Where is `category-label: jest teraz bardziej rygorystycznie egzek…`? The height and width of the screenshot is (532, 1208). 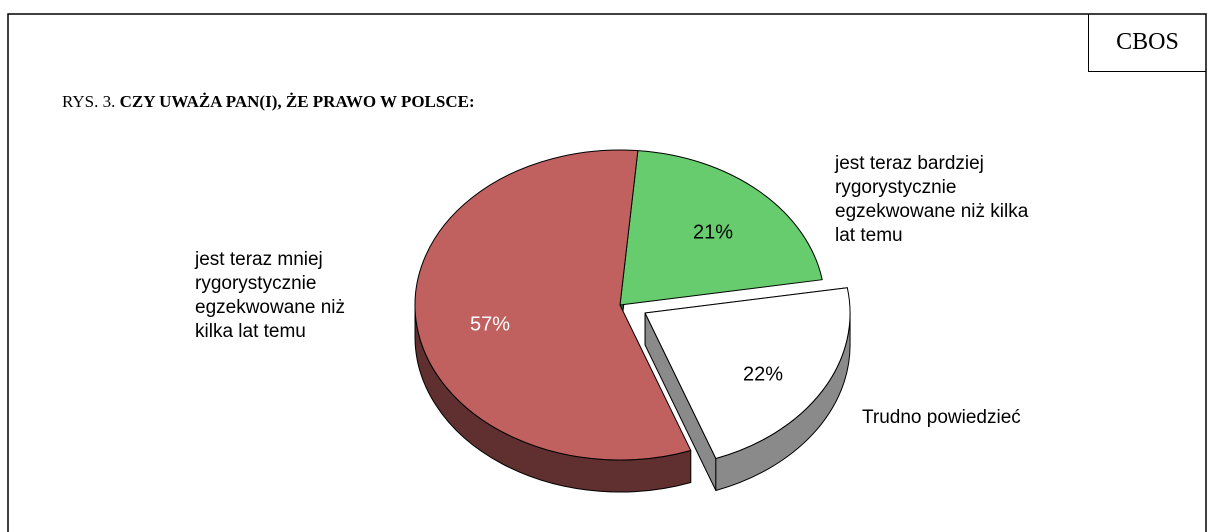
category-label: jest teraz bardziej rygorystycznie egzek… is located at coordinates (932, 199).